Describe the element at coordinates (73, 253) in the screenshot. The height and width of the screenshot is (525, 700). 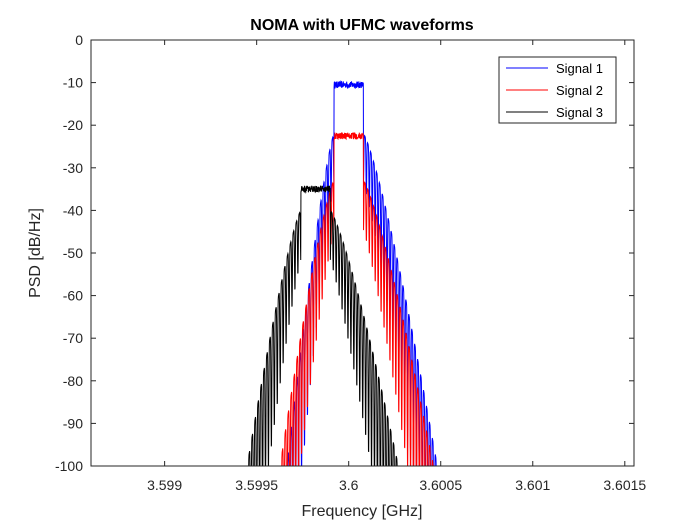
I see `y-tick-label: -50` at that location.